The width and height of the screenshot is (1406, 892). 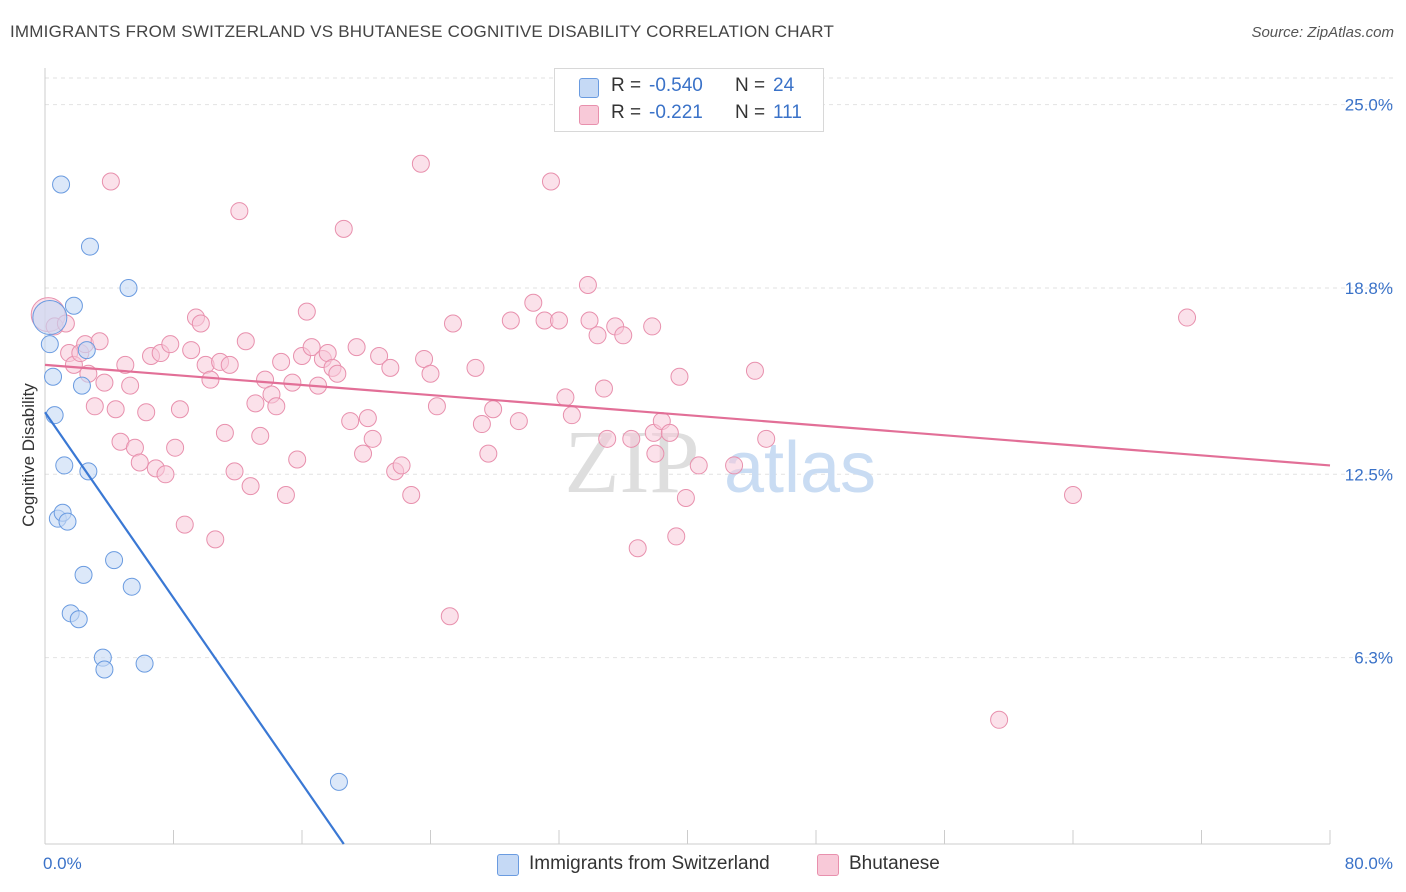 What do you see at coordinates (28, 455) in the screenshot?
I see `y-axis-label: Cognitive Disability` at bounding box center [28, 455].